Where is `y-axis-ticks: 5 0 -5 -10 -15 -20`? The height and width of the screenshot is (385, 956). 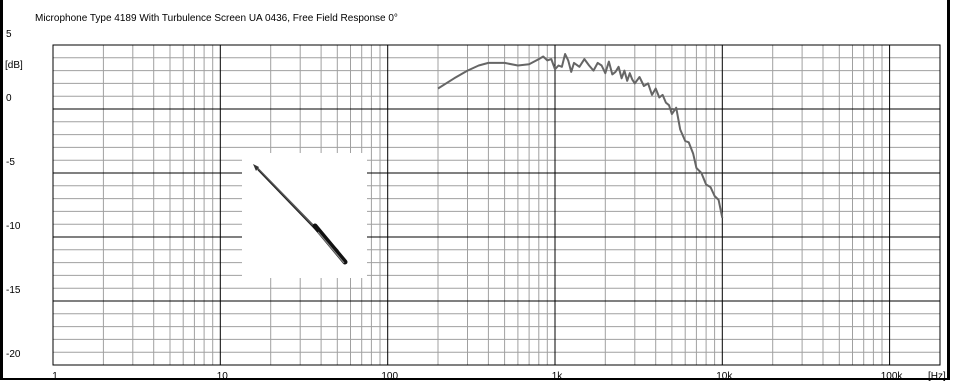 y-axis-ticks: 5 0 -5 -10 -15 -20 is located at coordinates (13, 194).